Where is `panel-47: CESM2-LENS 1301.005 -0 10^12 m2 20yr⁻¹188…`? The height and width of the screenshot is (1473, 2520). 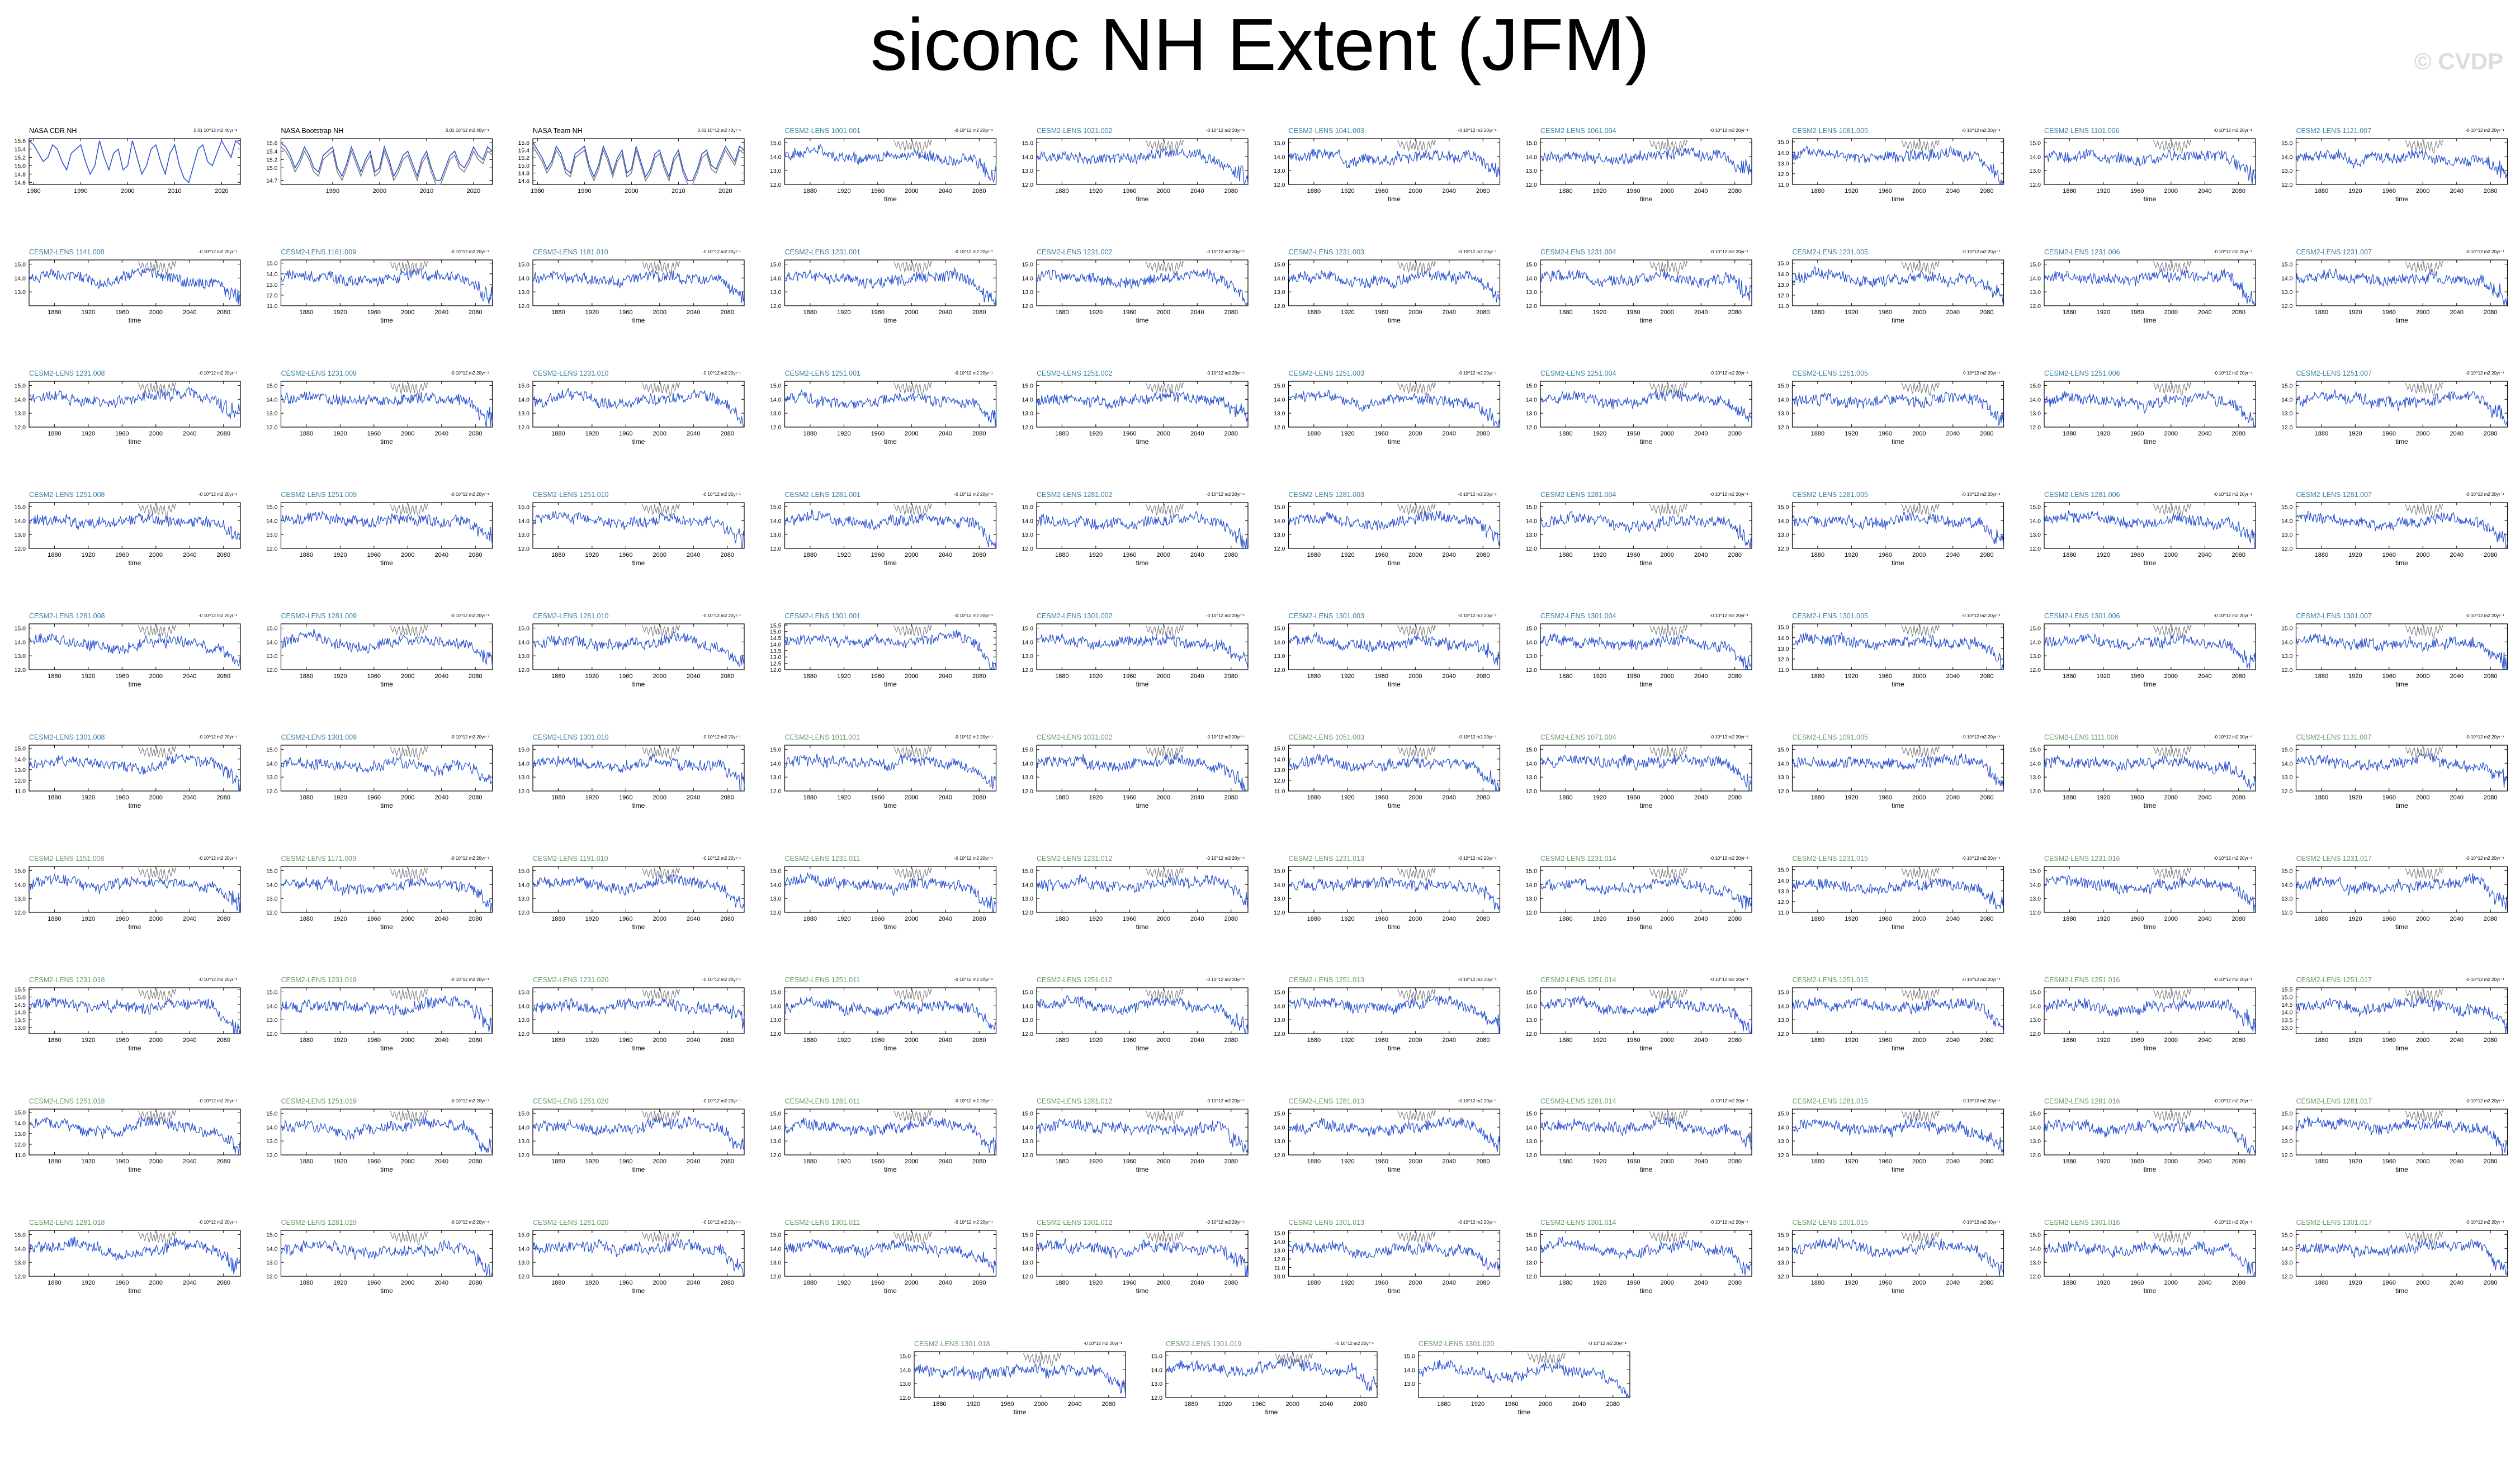
panel-47: CESM2-LENS 1301.005 -0 10^12 m2 20yr⁻¹188… is located at coordinates (1891, 650).